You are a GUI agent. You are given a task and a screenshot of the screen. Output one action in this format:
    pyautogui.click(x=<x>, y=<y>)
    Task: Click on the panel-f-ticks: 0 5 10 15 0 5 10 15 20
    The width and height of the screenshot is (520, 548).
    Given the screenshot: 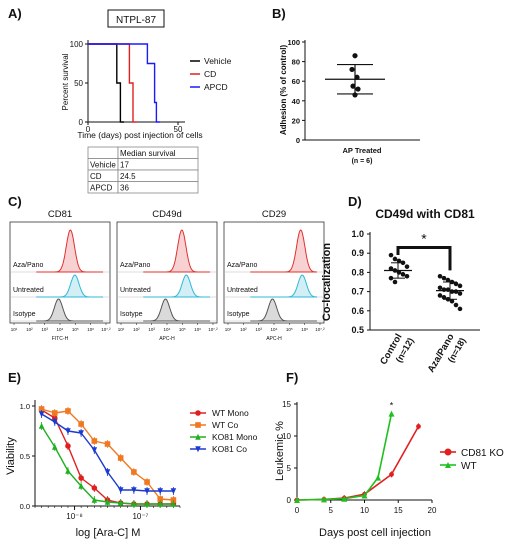 What is the action you would take?
    pyautogui.click(x=359, y=457)
    